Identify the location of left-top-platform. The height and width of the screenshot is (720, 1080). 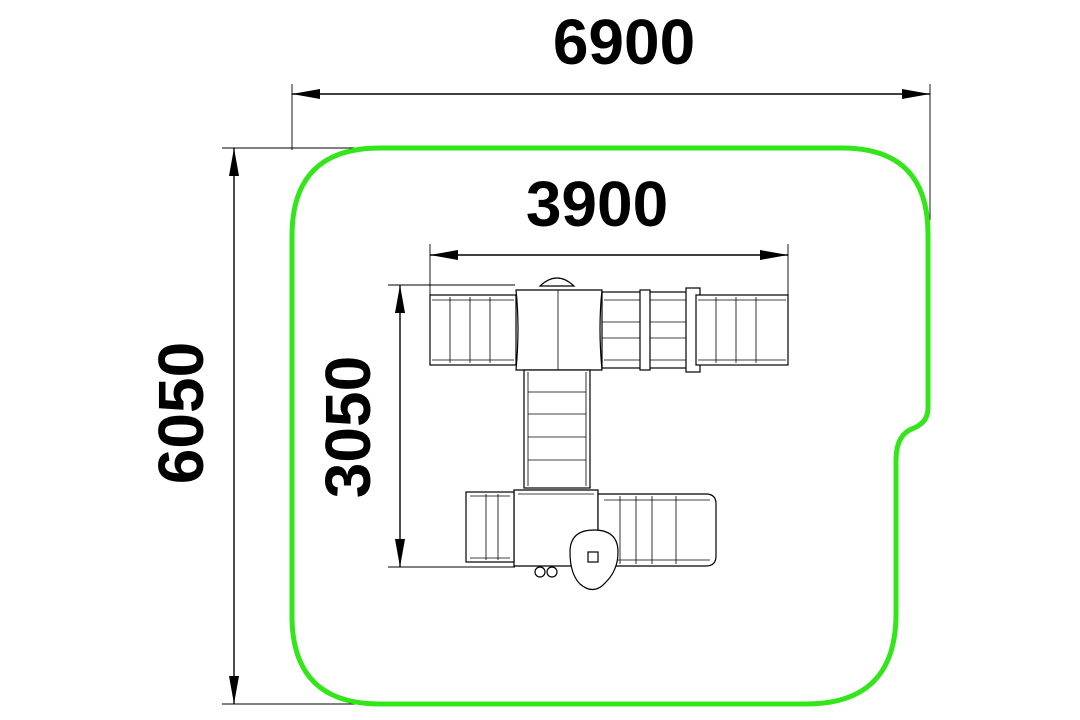
(473, 330).